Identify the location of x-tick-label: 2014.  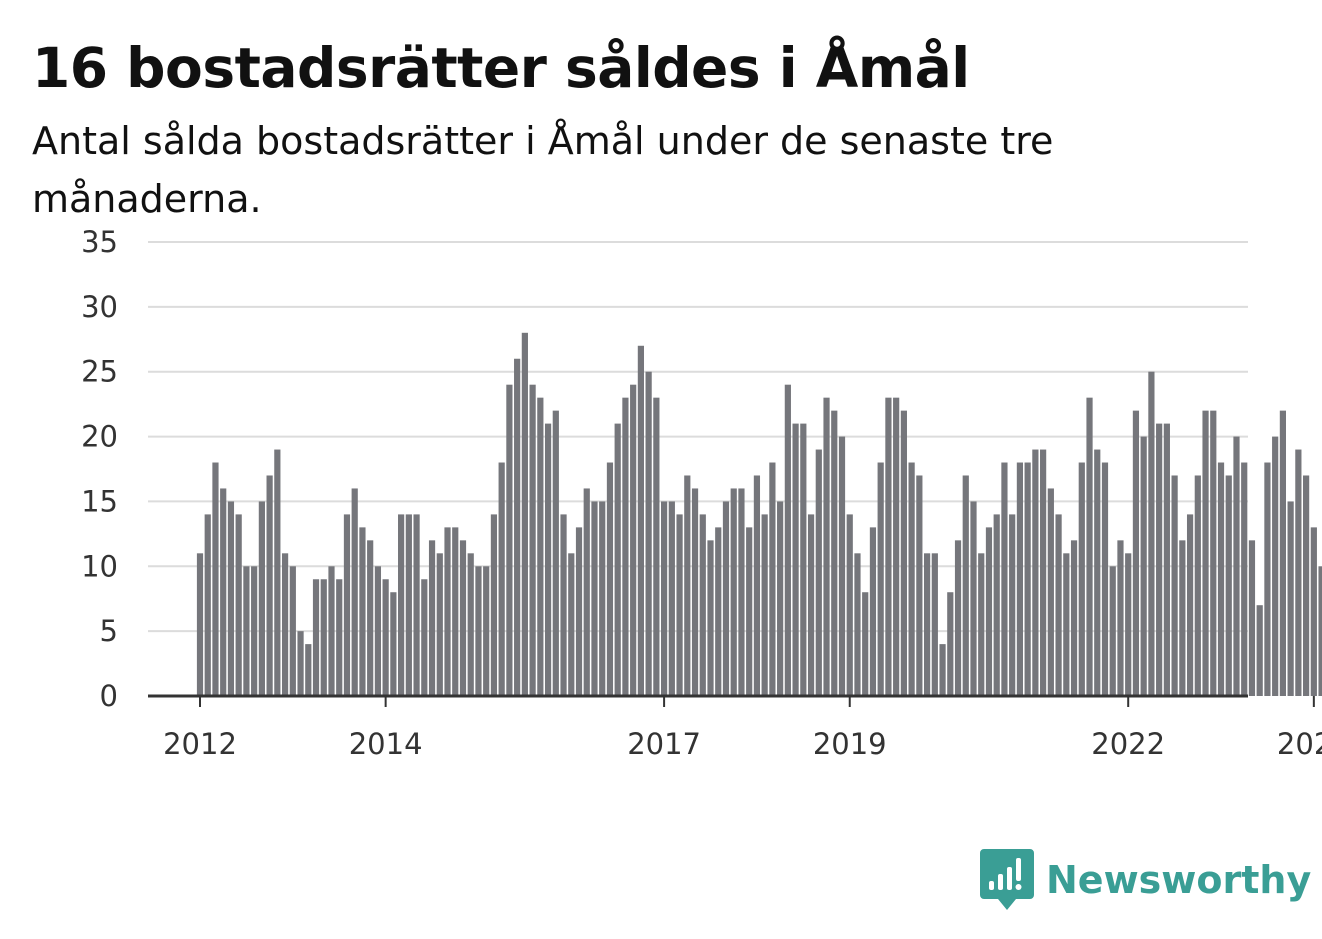
(386, 744).